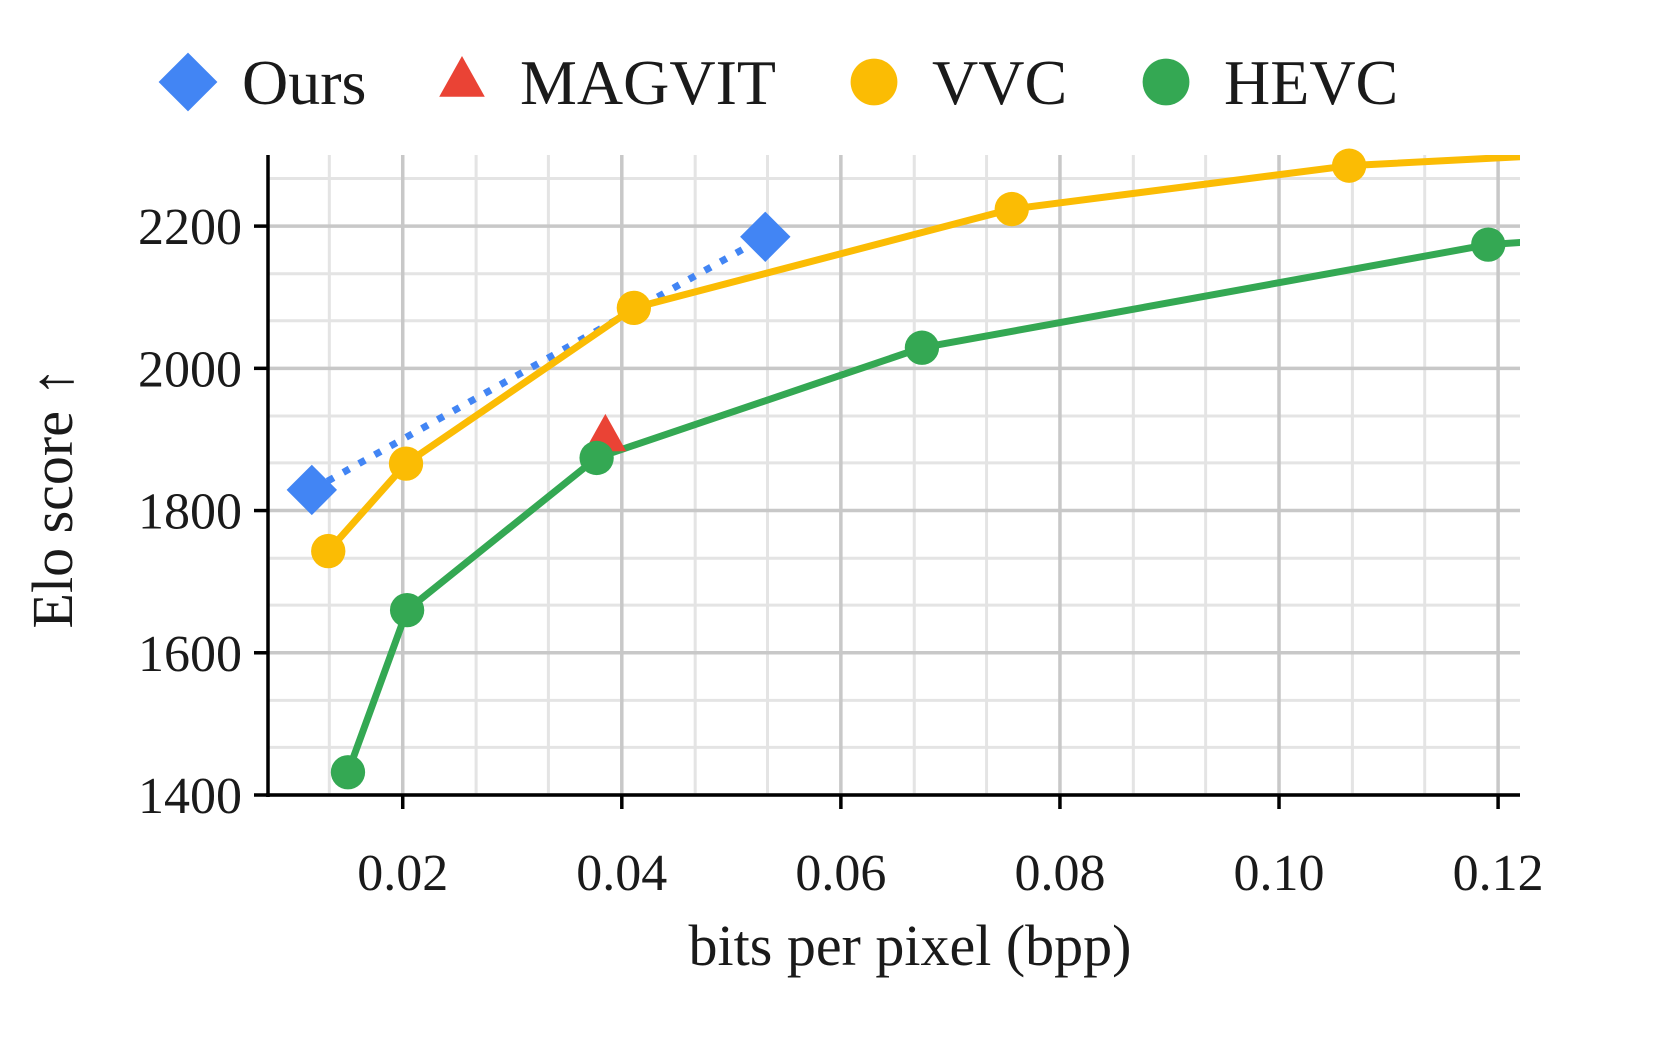  I want to click on y-tick-label: 2200, so click(190, 227).